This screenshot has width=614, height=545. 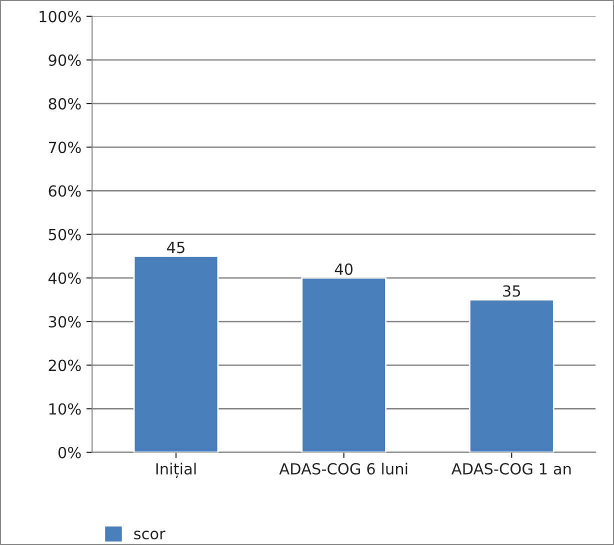 I want to click on data-label: 45, so click(x=175, y=248).